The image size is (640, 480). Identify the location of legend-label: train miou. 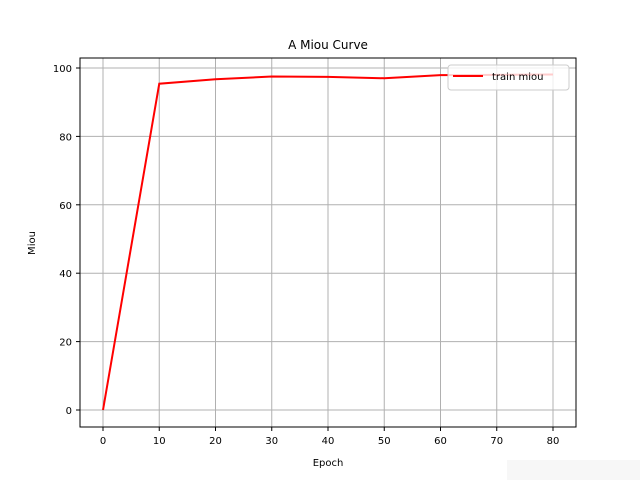
(517, 77).